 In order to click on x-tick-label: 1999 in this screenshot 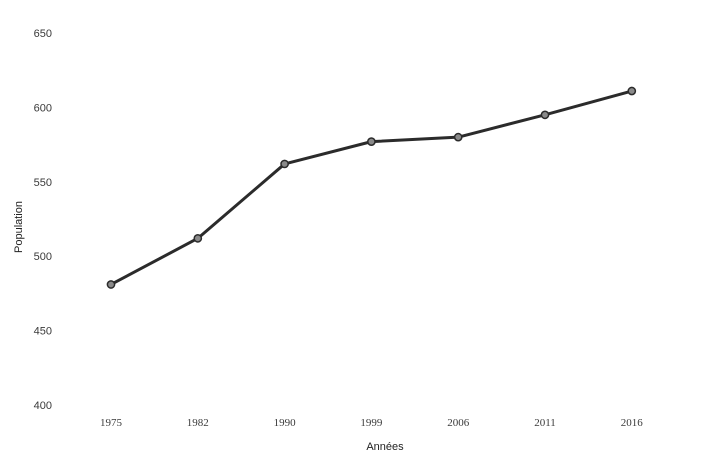, I will do `click(371, 423)`.